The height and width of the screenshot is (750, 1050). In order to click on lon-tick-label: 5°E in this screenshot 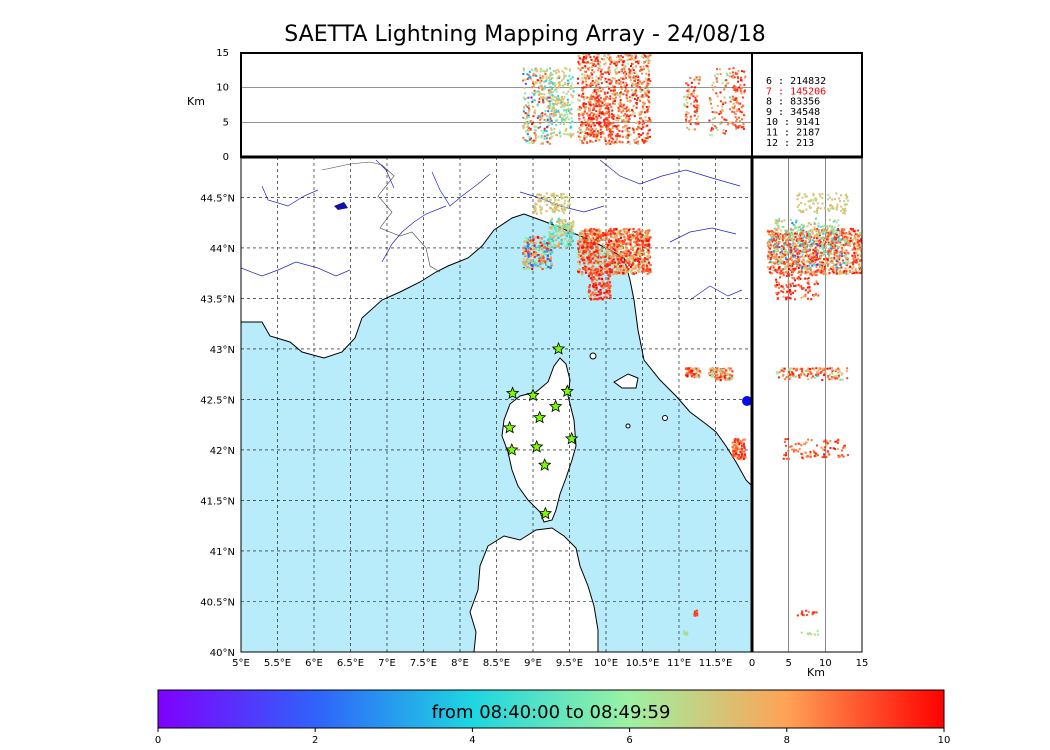, I will do `click(241, 663)`.